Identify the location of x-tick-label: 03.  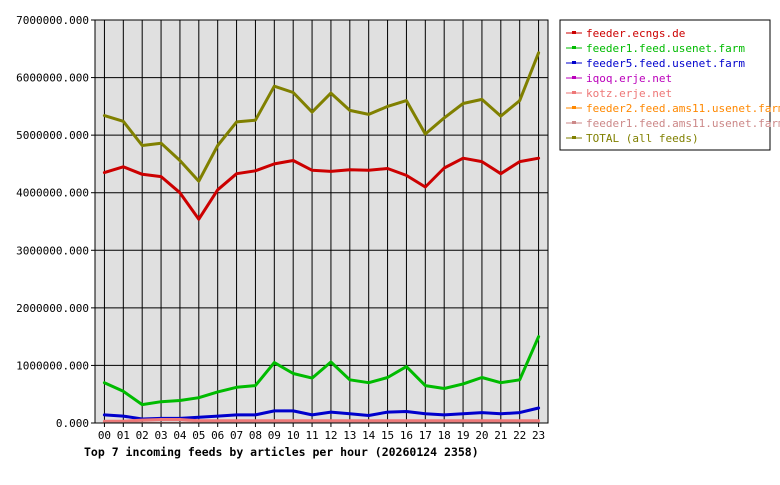
(160, 435).